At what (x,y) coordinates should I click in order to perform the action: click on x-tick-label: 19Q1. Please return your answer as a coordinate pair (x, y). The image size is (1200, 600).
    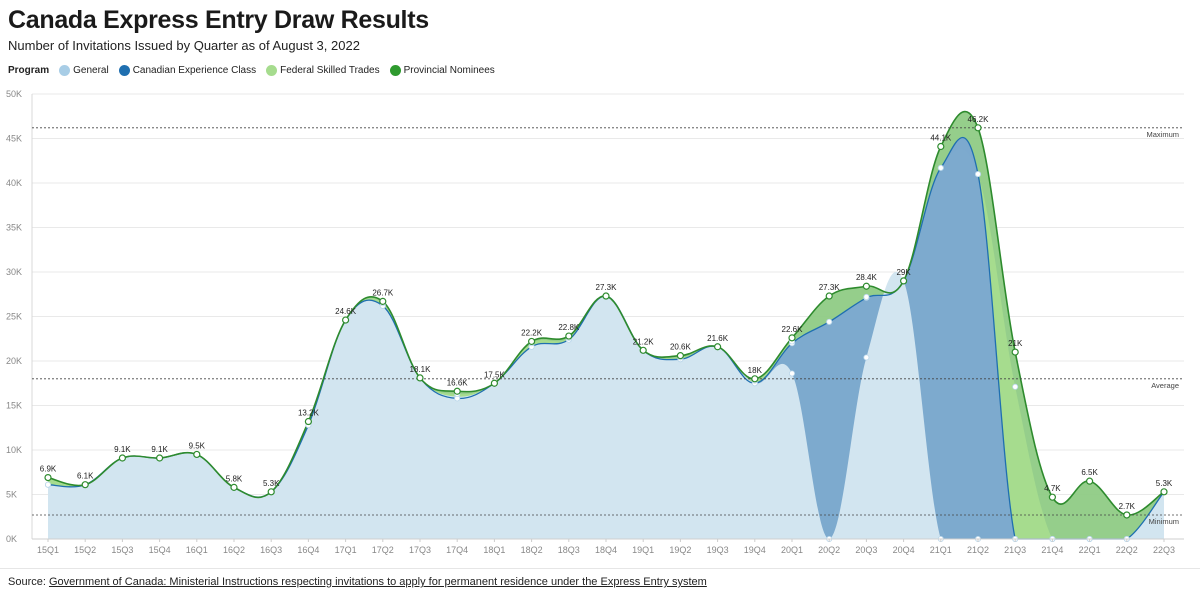
    Looking at the image, I should click on (643, 550).